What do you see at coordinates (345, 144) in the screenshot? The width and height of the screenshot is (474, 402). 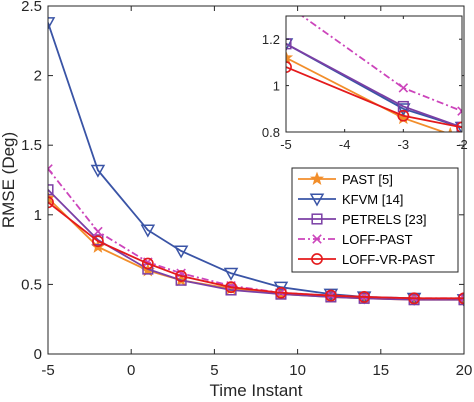 I see `inset-x-tick-label: -4` at bounding box center [345, 144].